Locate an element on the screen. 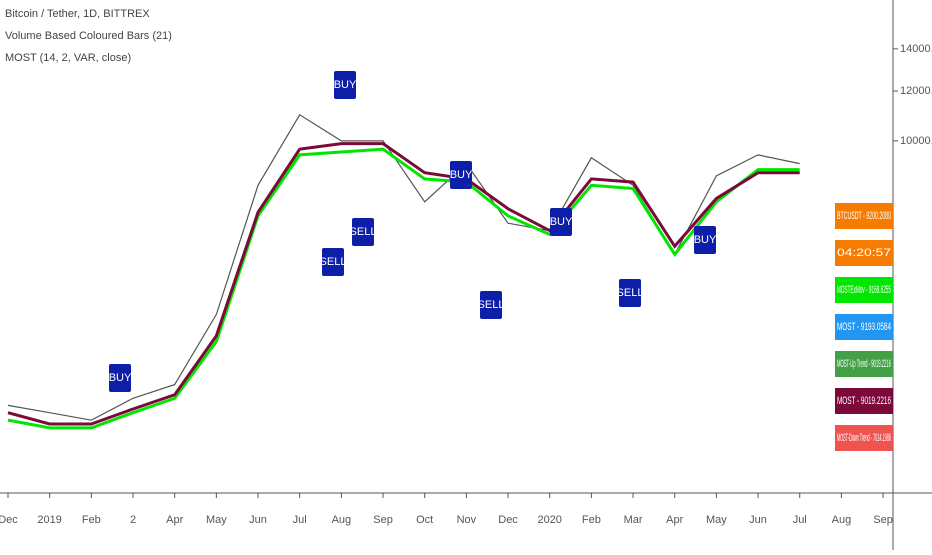  indicator-label: MOST (14, 2, VAR, close) is located at coordinates (68, 58).